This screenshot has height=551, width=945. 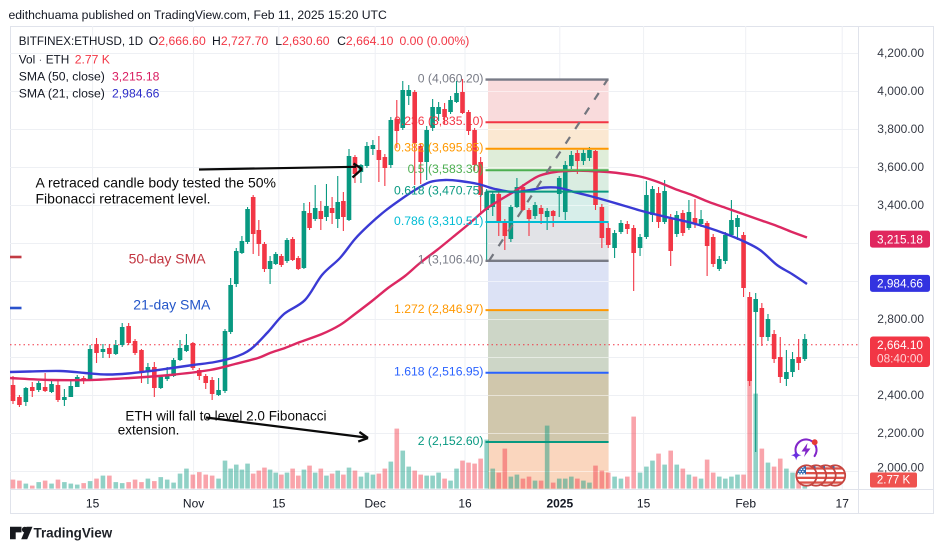 What do you see at coordinates (451, 441) in the screenshot?
I see `svg-text: 2 (2,152.60)` at bounding box center [451, 441].